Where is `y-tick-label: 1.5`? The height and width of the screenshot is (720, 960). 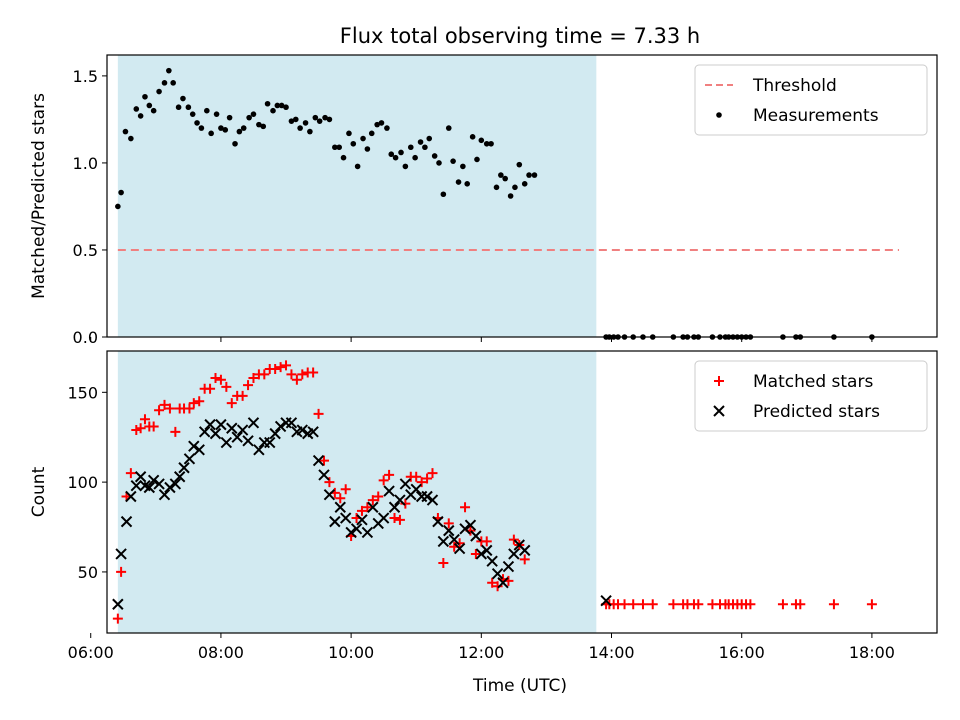 y-tick-label: 1.5 is located at coordinates (85, 76).